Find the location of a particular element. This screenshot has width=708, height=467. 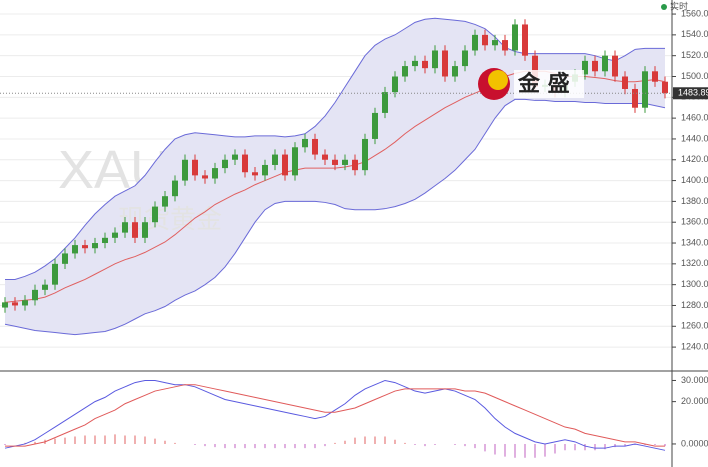

macd-dea is located at coordinates (335, 415).